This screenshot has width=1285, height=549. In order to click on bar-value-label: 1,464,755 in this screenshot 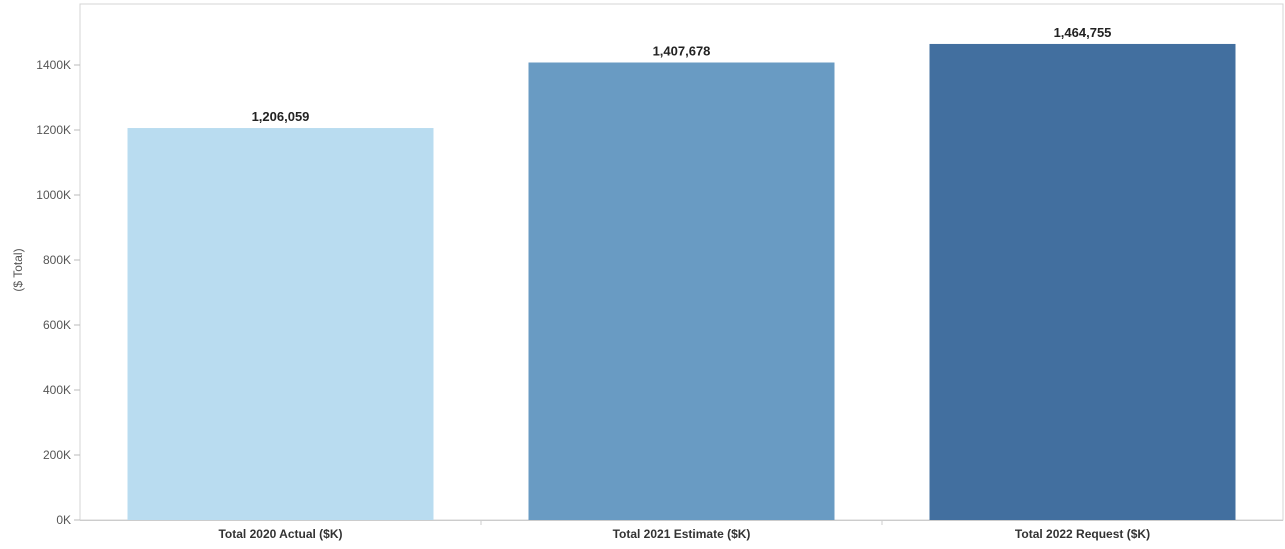, I will do `click(1083, 32)`.